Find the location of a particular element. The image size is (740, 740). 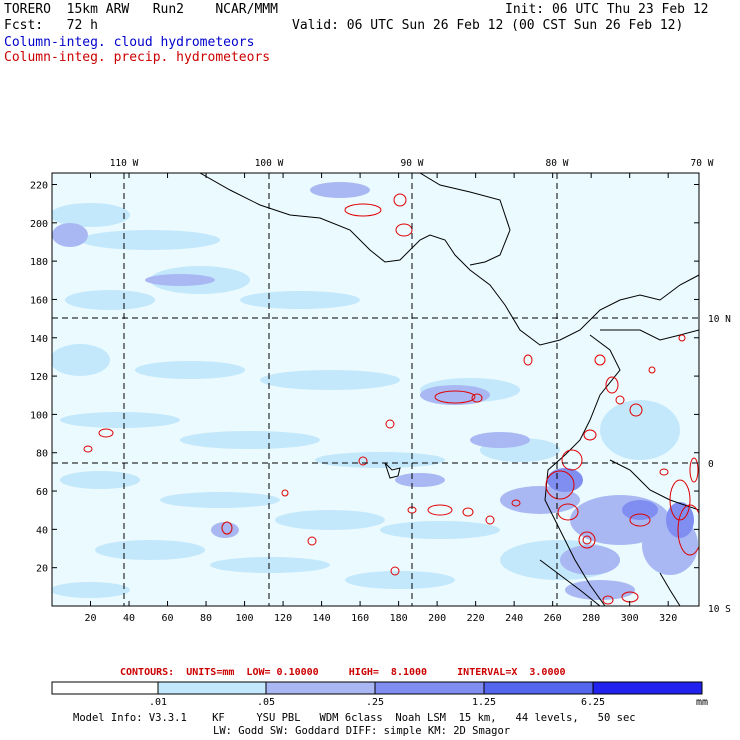

latitude-labels: 10 N 0 10 S is located at coordinates (719, 464).